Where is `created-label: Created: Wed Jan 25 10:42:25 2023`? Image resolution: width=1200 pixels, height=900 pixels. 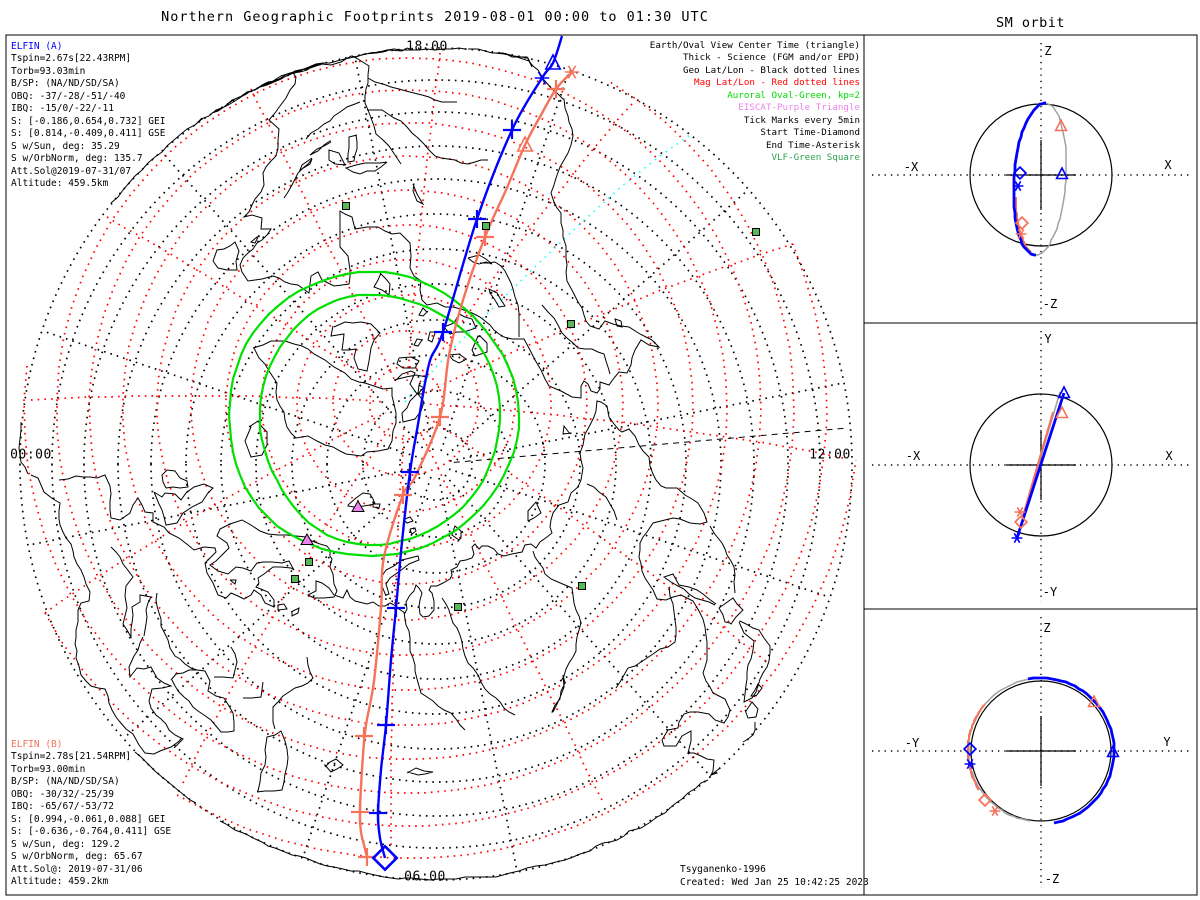
created-label: Created: Wed Jan 25 10:42:25 2023 is located at coordinates (774, 882).